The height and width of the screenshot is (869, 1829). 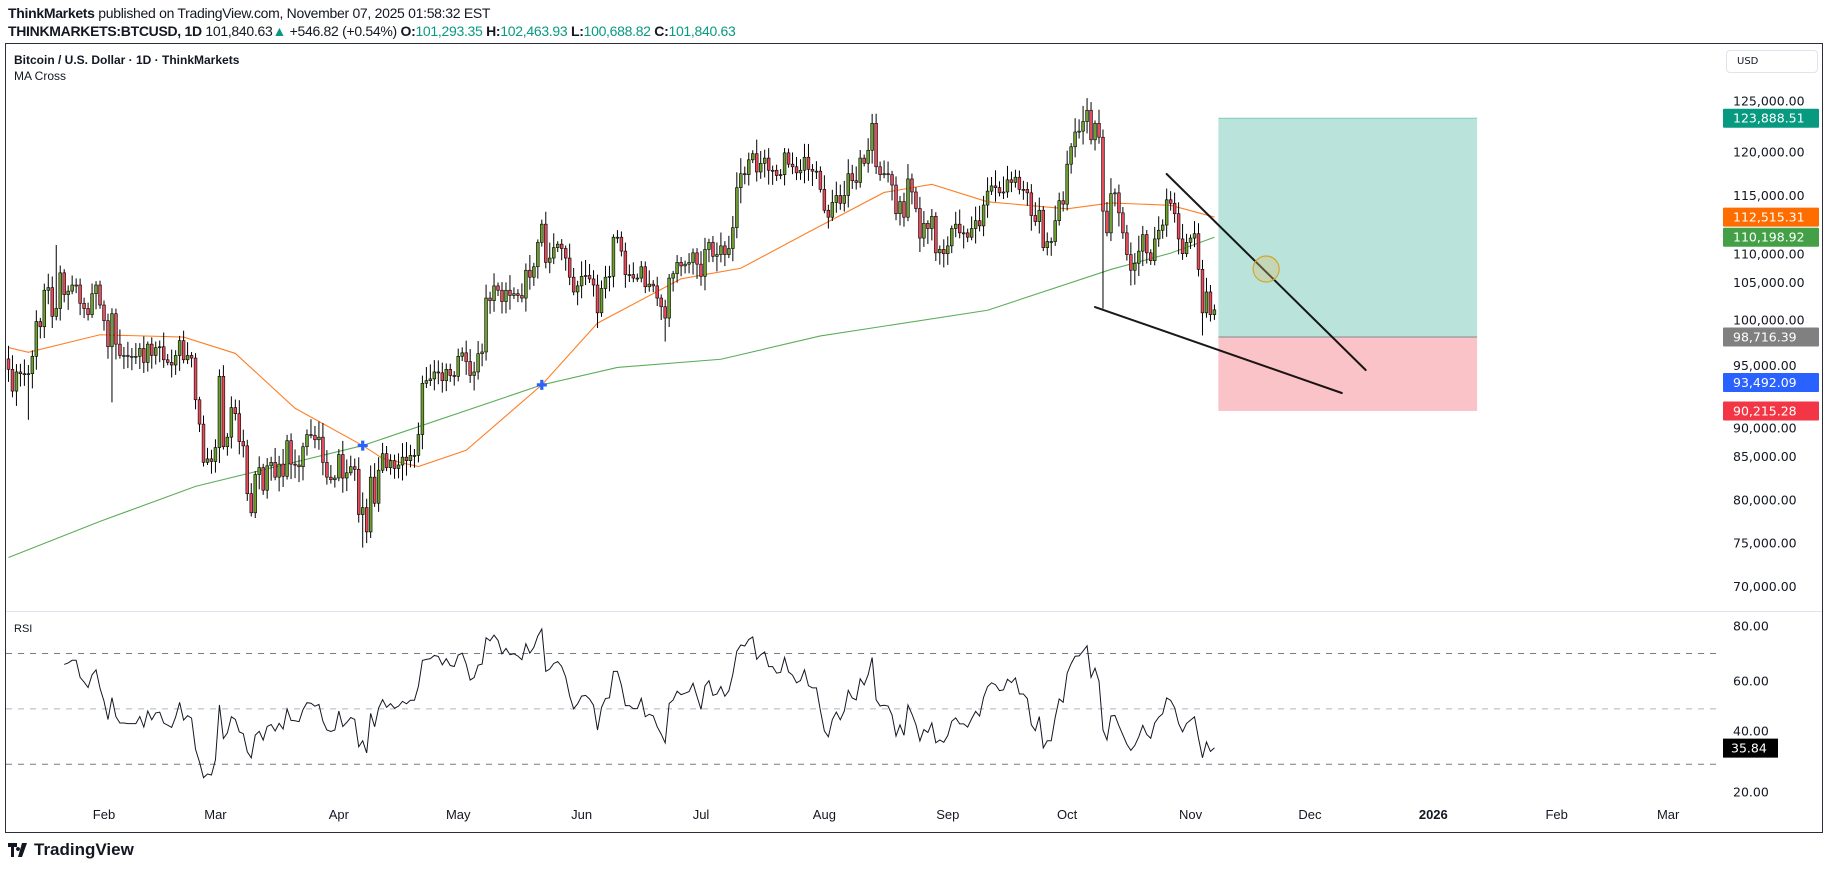 What do you see at coordinates (17, 850) in the screenshot?
I see `tradingview-logo-icon` at bounding box center [17, 850].